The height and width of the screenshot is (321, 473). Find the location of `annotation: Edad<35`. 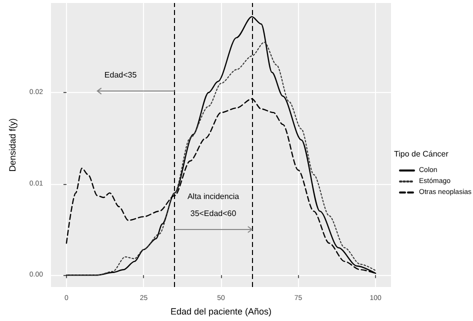

annotation: Edad<35 is located at coordinates (121, 75).